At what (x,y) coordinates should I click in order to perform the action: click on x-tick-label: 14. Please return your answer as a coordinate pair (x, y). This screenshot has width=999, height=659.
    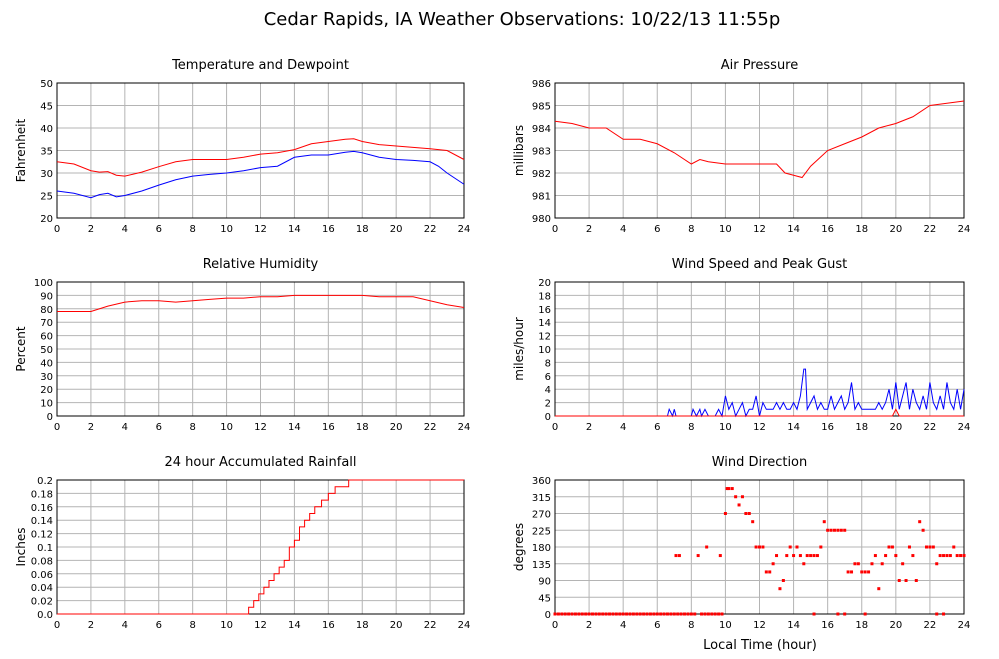
    Looking at the image, I should click on (294, 625).